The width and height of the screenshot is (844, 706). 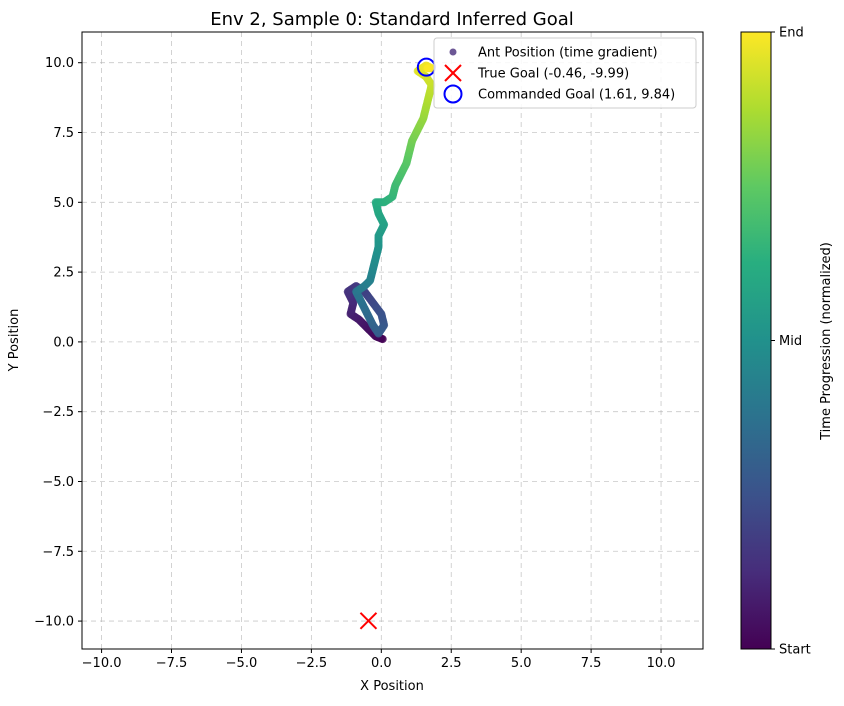 What do you see at coordinates (591, 663) in the screenshot?
I see `x-tick-label: 7.5` at bounding box center [591, 663].